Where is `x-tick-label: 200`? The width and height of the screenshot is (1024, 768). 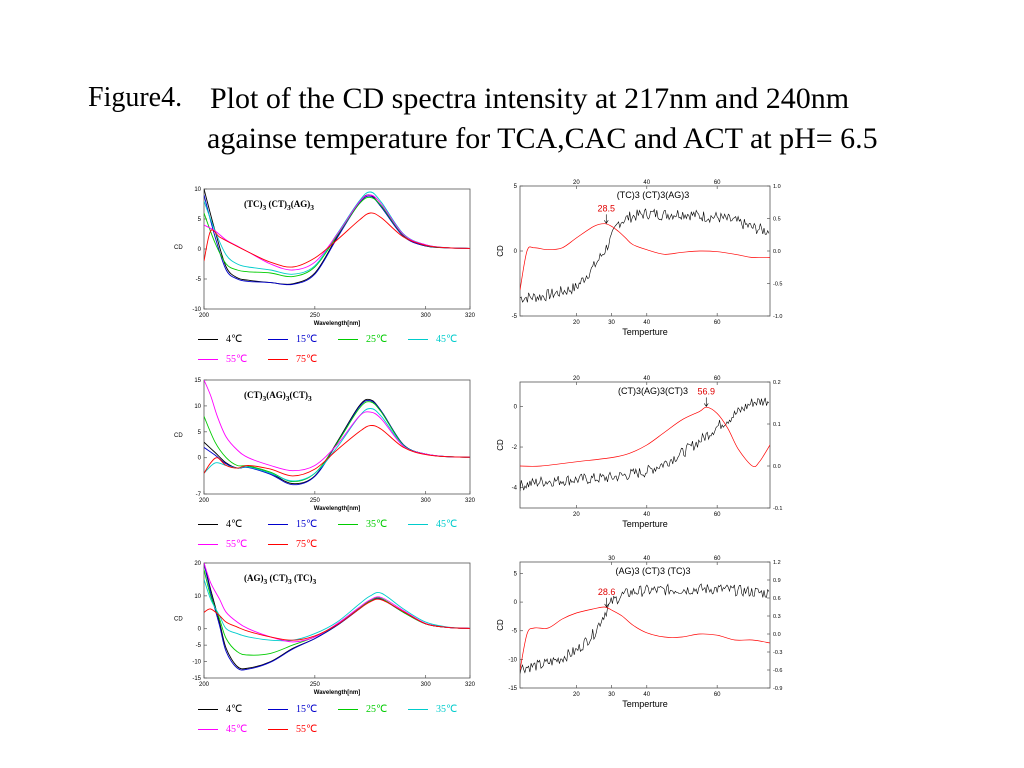 x-tick-label: 200 is located at coordinates (204, 316).